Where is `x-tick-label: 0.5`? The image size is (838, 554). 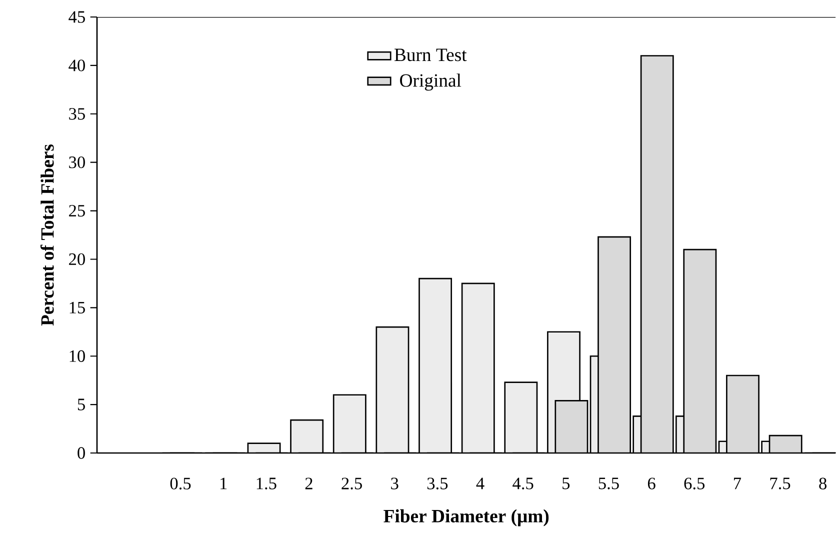 x-tick-label: 0.5 is located at coordinates (180, 484).